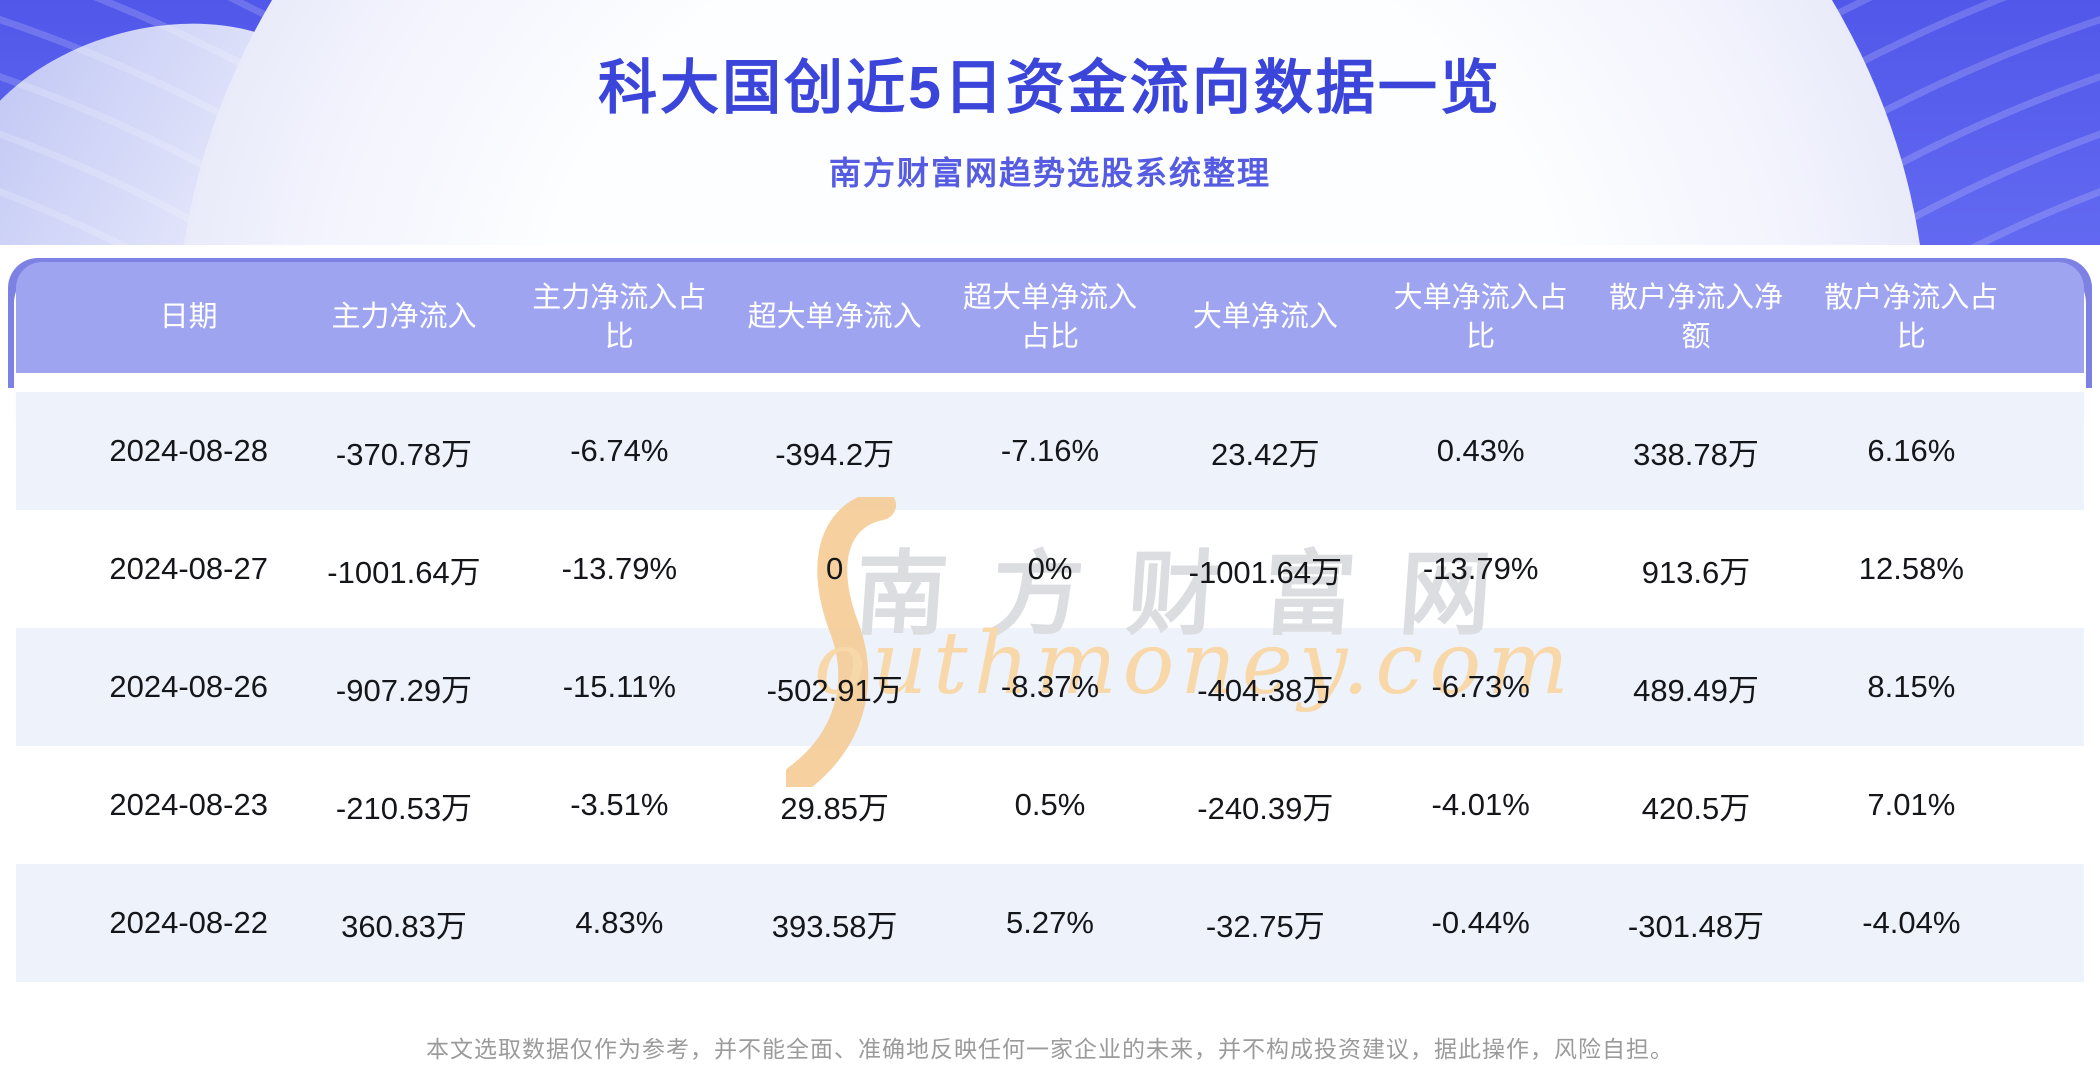 This screenshot has width=2100, height=1088. I want to click on table-cell: 12.58%, so click(1911, 568).